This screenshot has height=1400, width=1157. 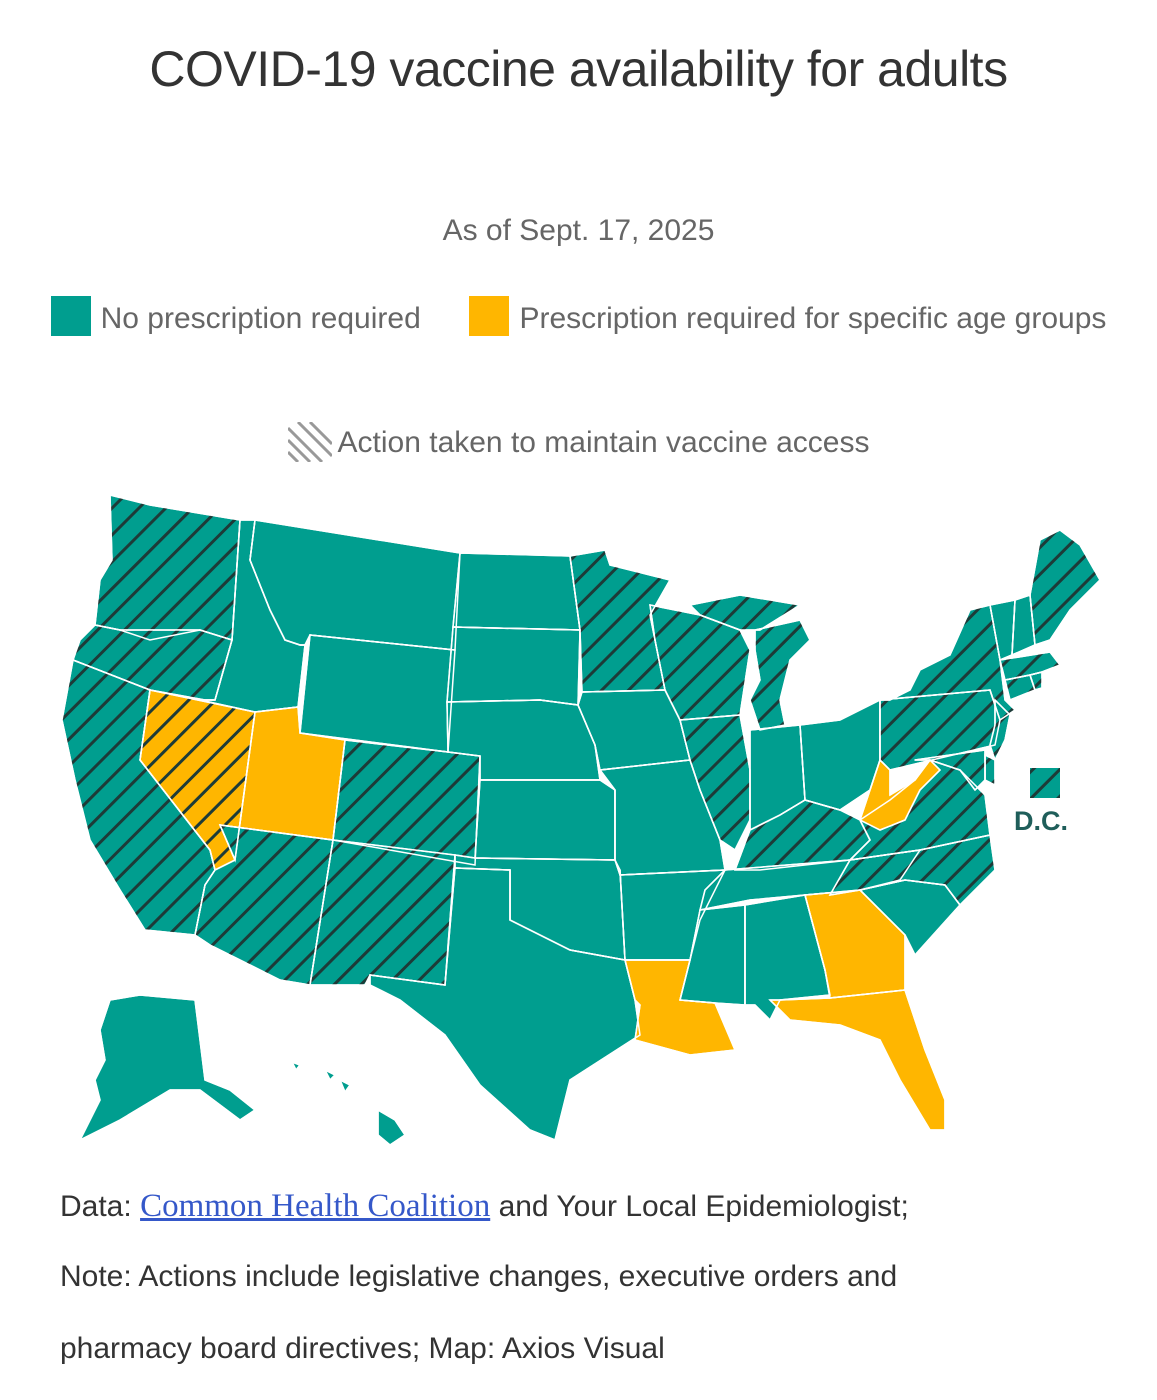 I want to click on legend-swatch-teal, so click(x=70, y=316).